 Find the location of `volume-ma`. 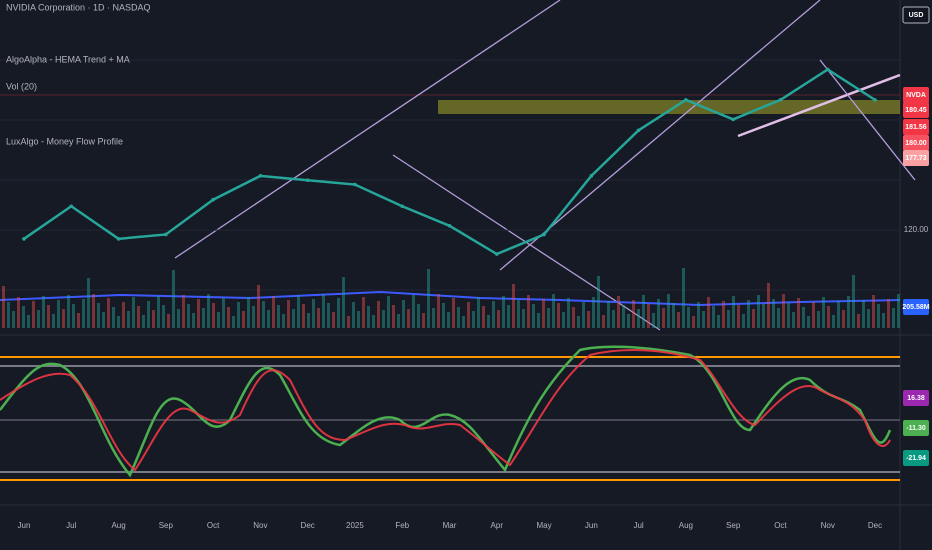

volume-ma is located at coordinates (450, 298).